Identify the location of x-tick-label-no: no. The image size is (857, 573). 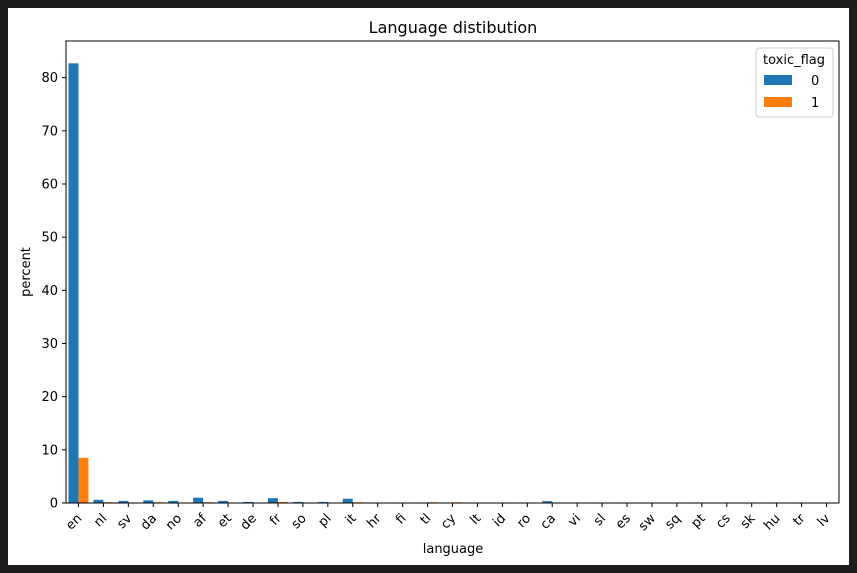
(174, 522).